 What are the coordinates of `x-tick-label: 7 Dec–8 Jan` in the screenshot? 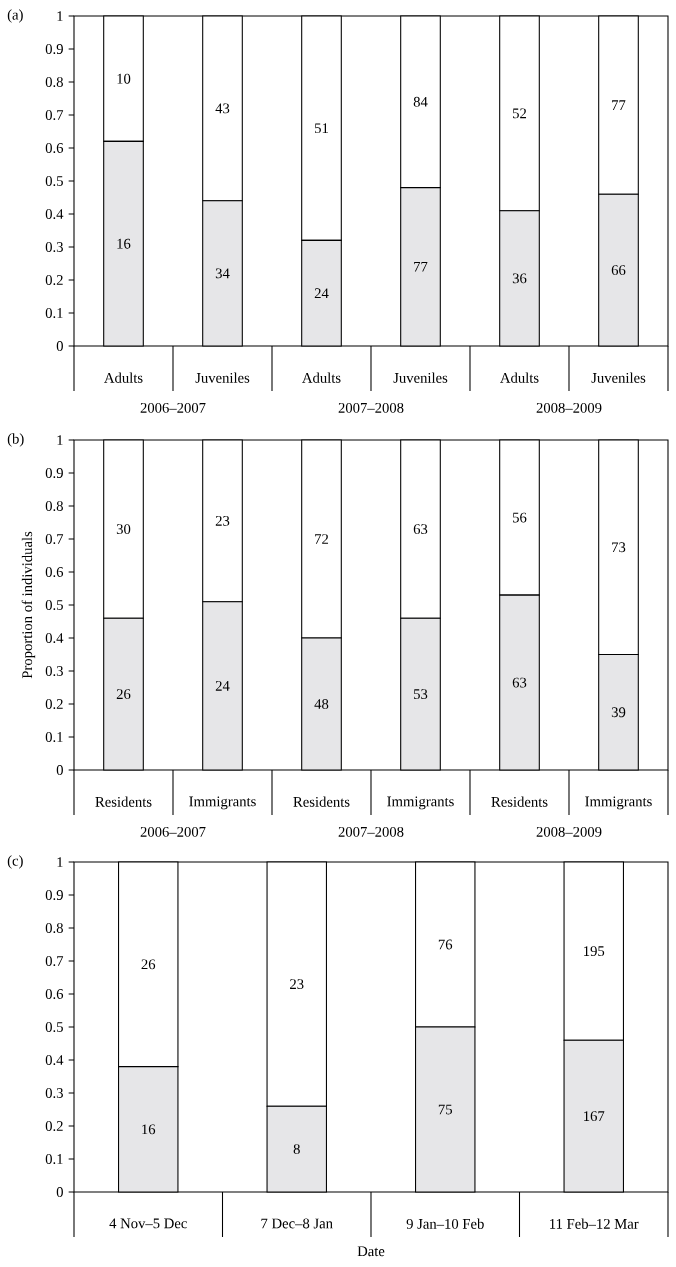 It's located at (297, 1223).